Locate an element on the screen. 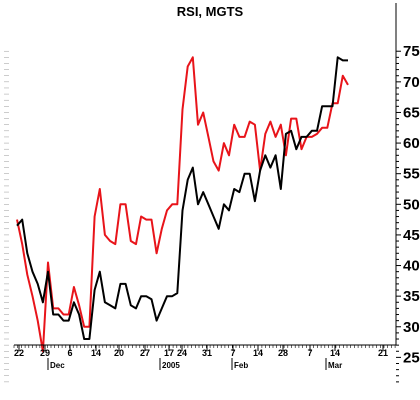 Image resolution: width=420 pixels, height=400 pixels. x-tick-label: 28 is located at coordinates (283, 353).